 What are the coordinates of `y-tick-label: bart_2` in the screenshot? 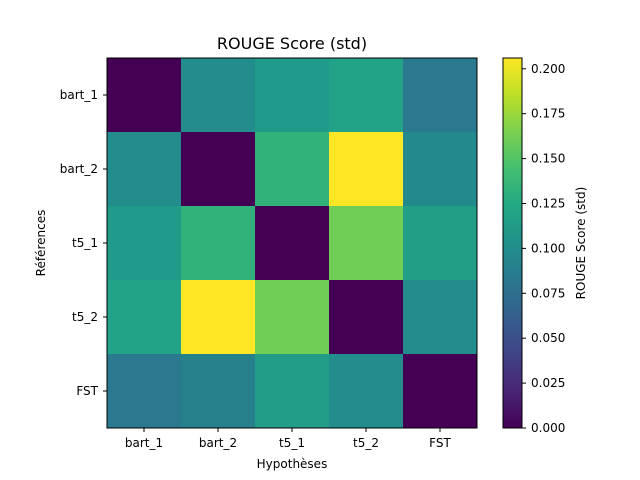 It's located at (79, 169).